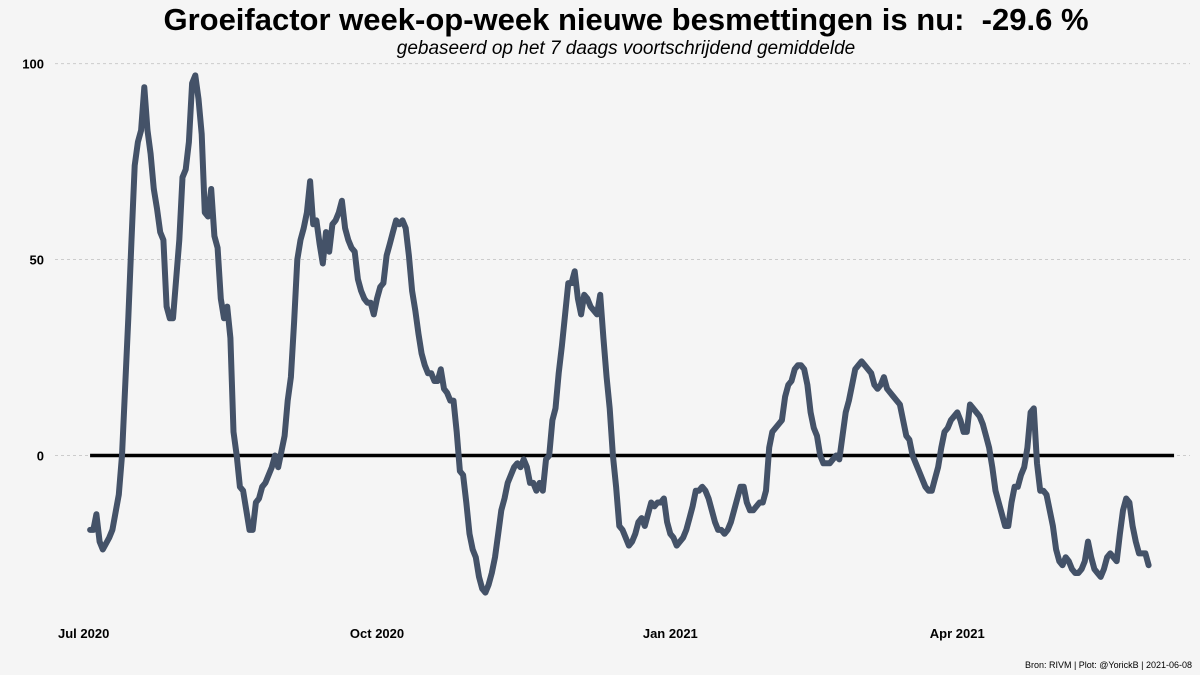 Image resolution: width=1200 pixels, height=675 pixels. What do you see at coordinates (377, 633) in the screenshot?
I see `x-tick-label-1: Oct 2020` at bounding box center [377, 633].